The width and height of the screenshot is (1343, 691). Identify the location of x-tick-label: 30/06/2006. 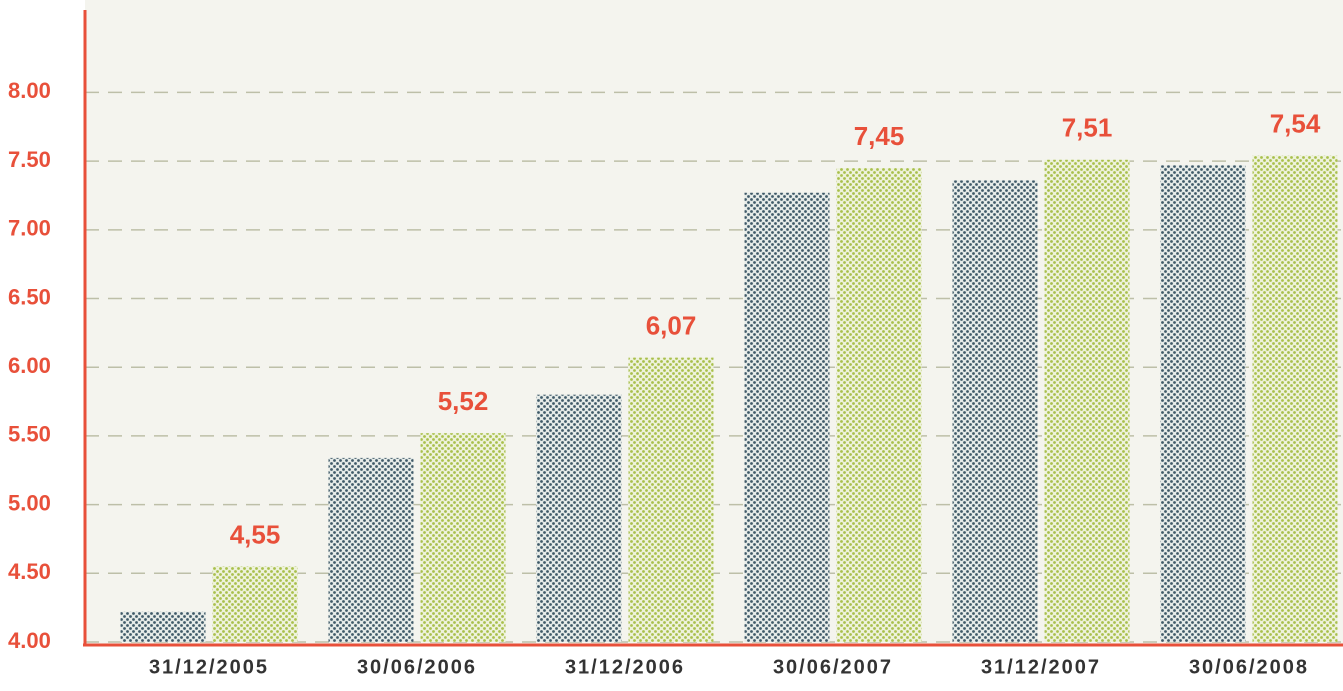
(417, 667).